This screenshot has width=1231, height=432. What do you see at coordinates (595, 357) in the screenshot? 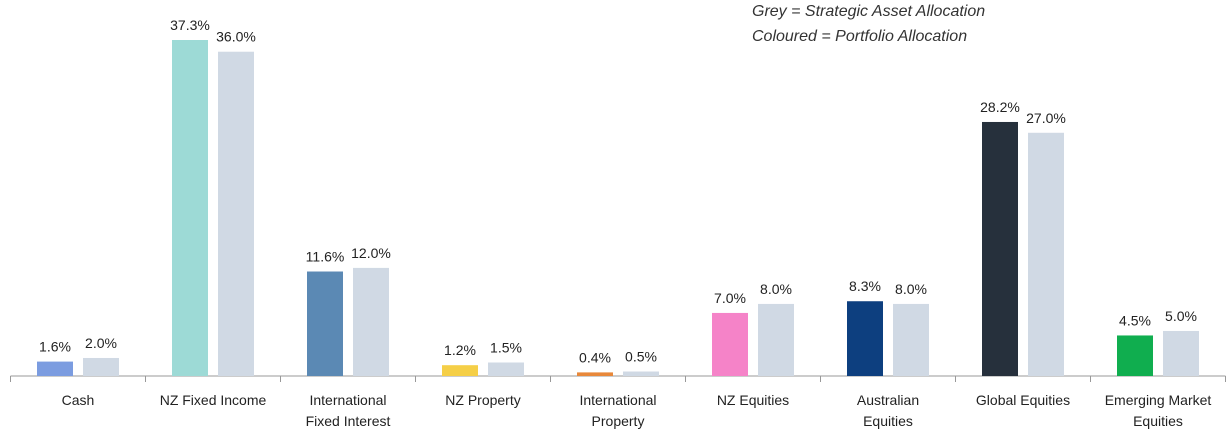
I see `value-label: 0.4%` at bounding box center [595, 357].